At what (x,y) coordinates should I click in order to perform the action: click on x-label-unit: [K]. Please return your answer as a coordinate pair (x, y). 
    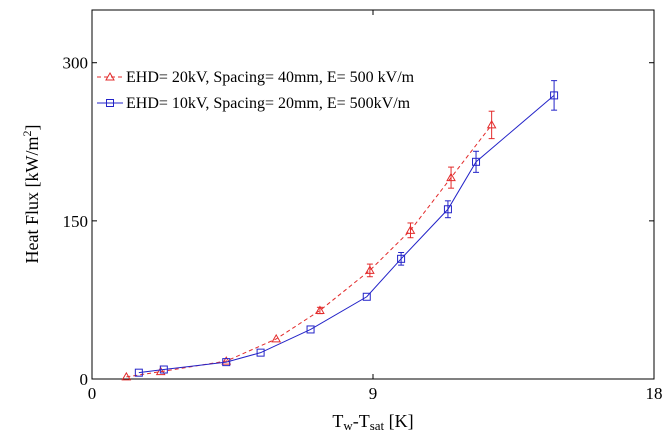
    Looking at the image, I should click on (399, 421).